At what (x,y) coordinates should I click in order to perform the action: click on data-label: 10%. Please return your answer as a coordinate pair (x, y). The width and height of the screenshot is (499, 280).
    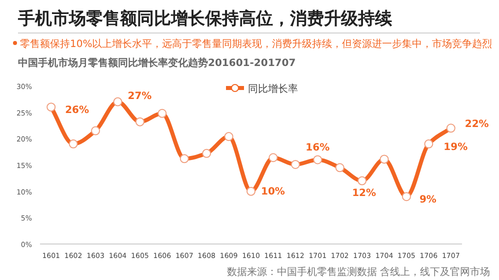
    Looking at the image, I should click on (273, 192).